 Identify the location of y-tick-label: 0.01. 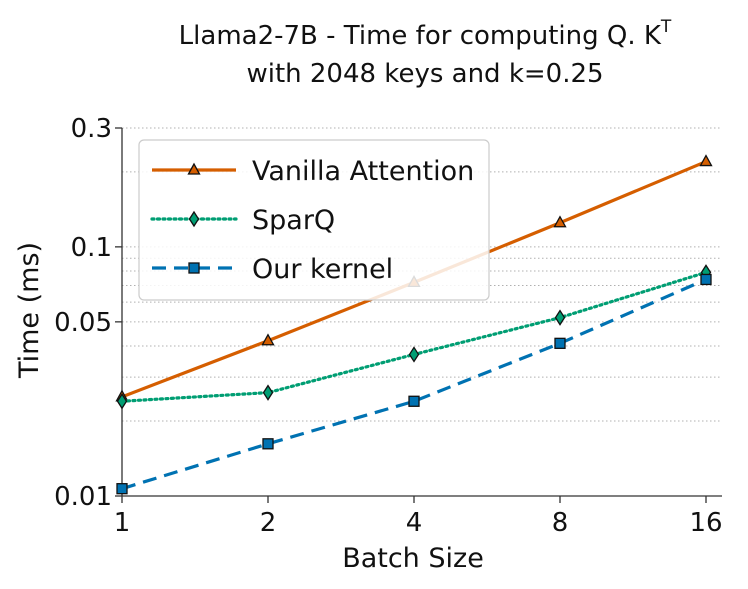
(83, 497).